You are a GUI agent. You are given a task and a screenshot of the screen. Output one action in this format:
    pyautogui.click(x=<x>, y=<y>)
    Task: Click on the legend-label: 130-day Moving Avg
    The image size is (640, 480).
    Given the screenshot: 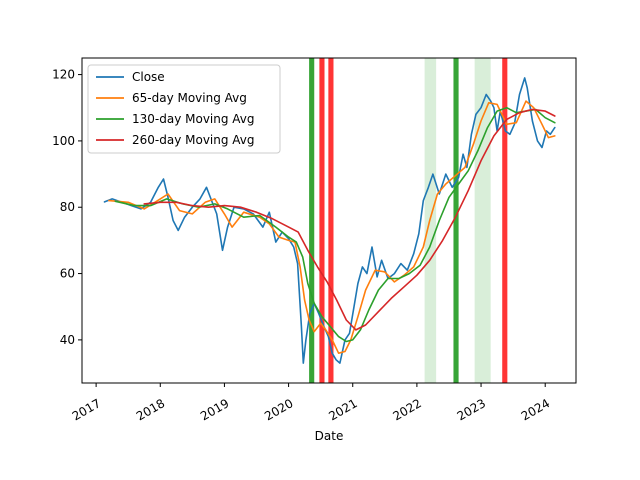 What is the action you would take?
    pyautogui.click(x=193, y=119)
    